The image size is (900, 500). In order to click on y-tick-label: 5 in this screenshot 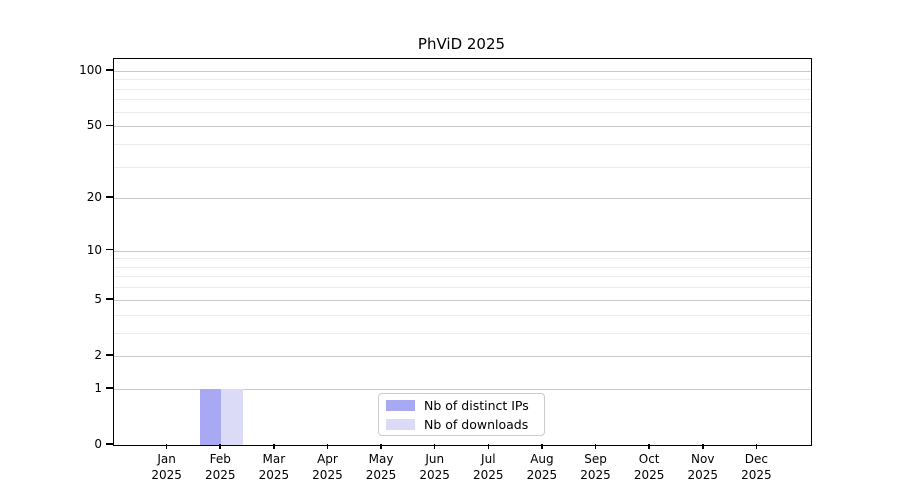, I will do `click(98, 298)`.